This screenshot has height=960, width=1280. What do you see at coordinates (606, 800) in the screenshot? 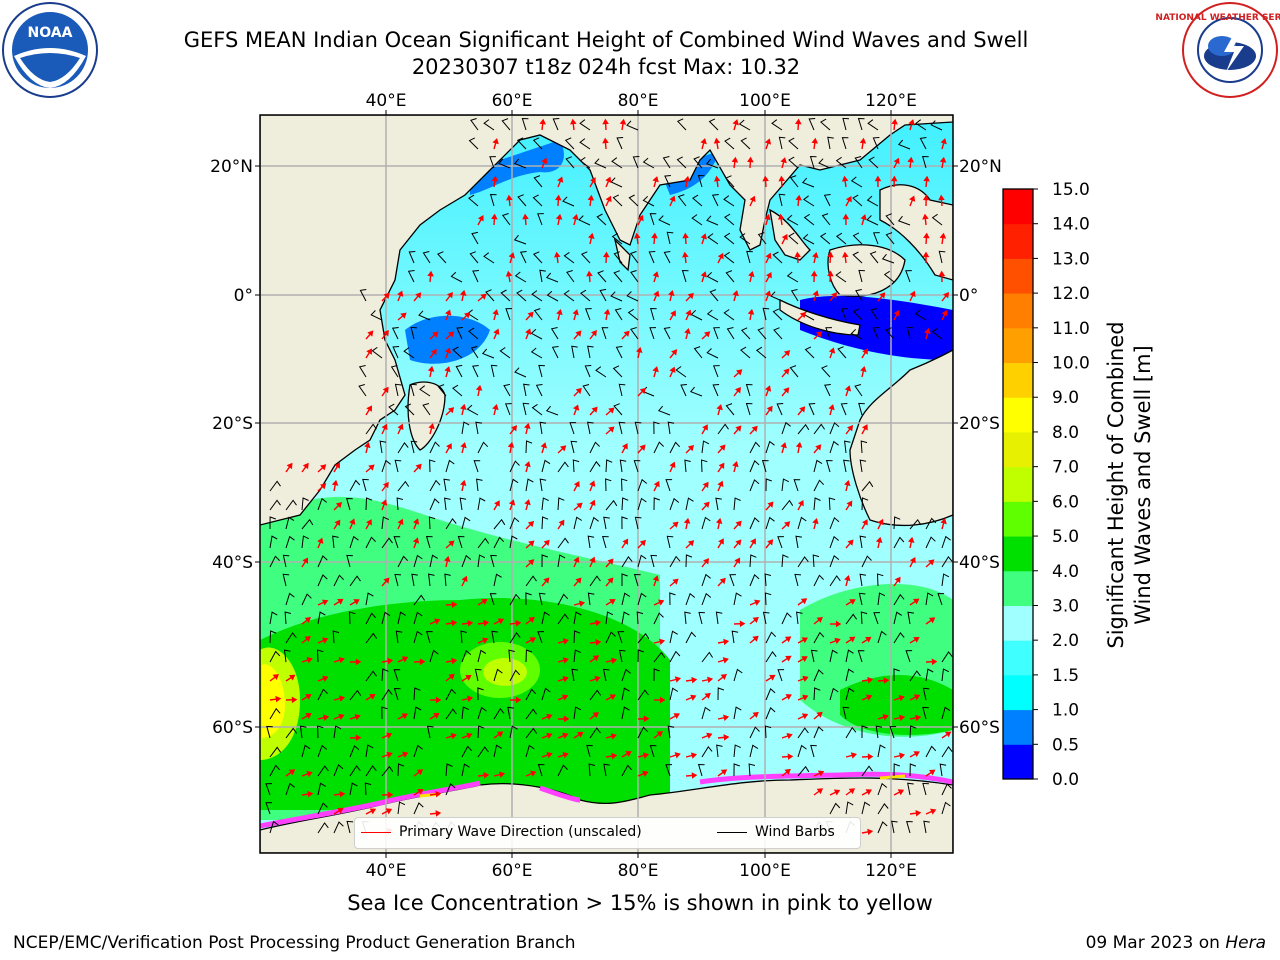
I see `sea-ice-edge` at bounding box center [606, 800].